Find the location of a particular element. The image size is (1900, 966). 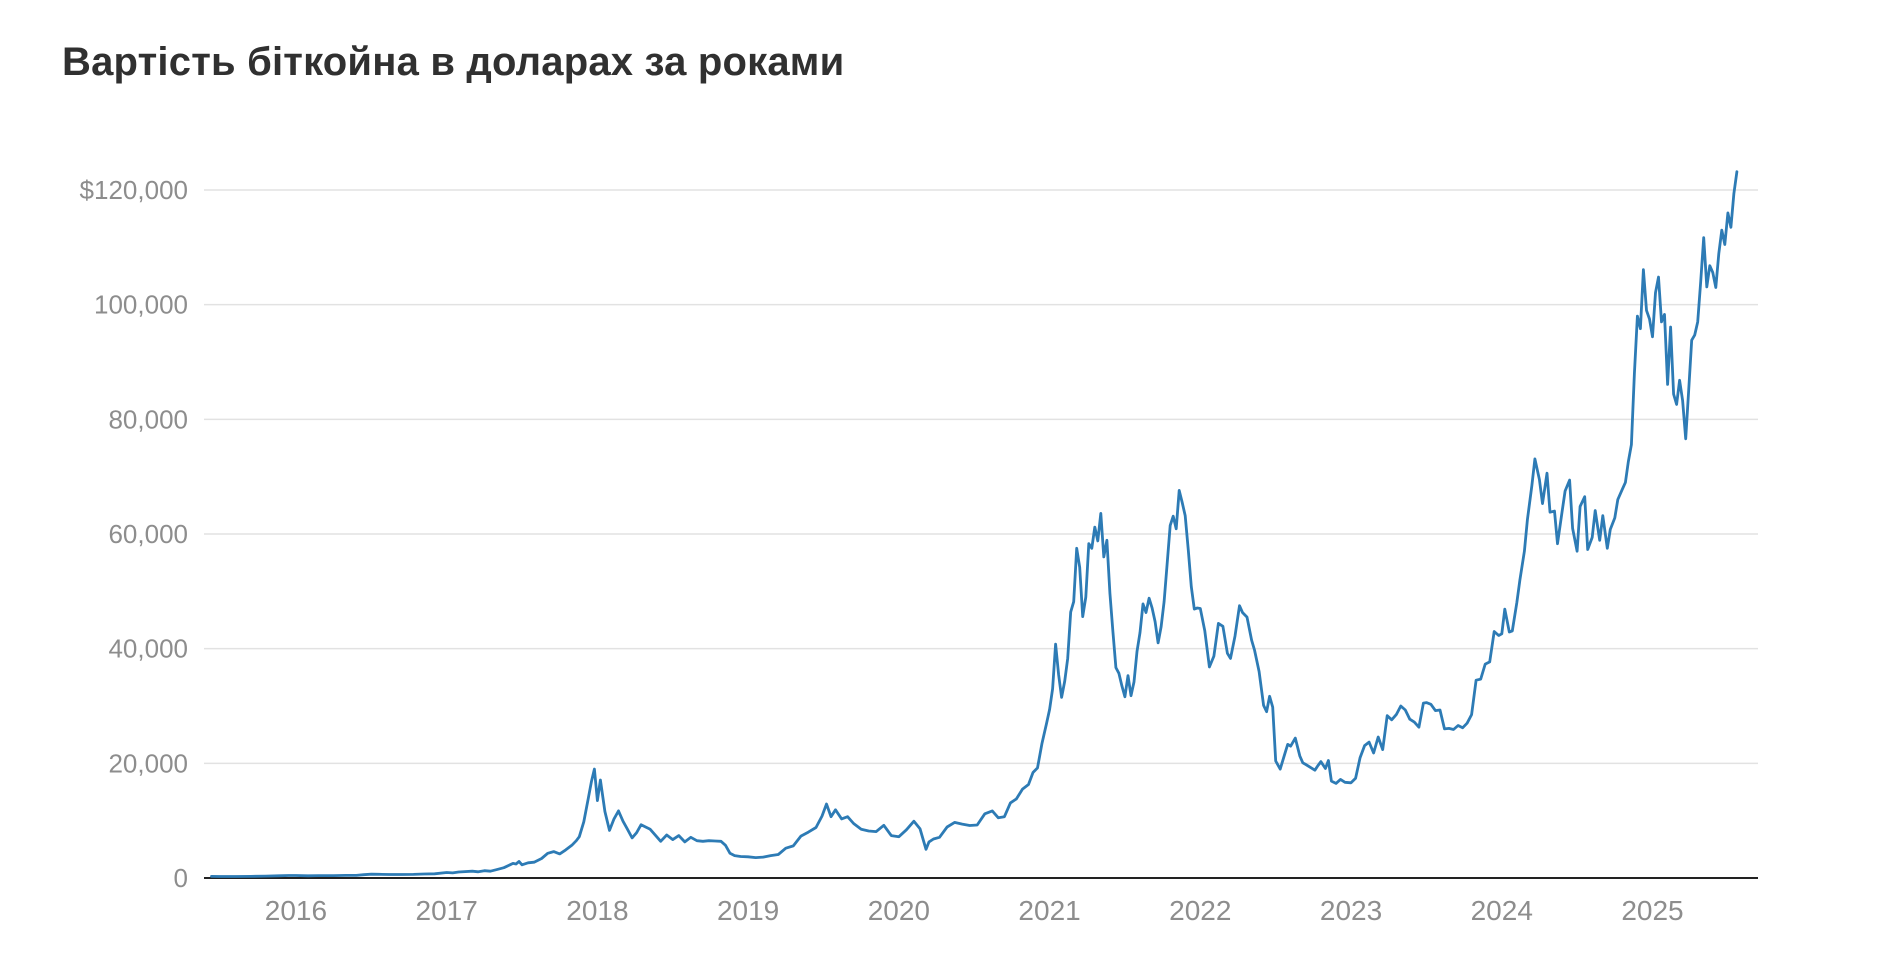

x-axis-tick-label: 2024 is located at coordinates (1502, 910).